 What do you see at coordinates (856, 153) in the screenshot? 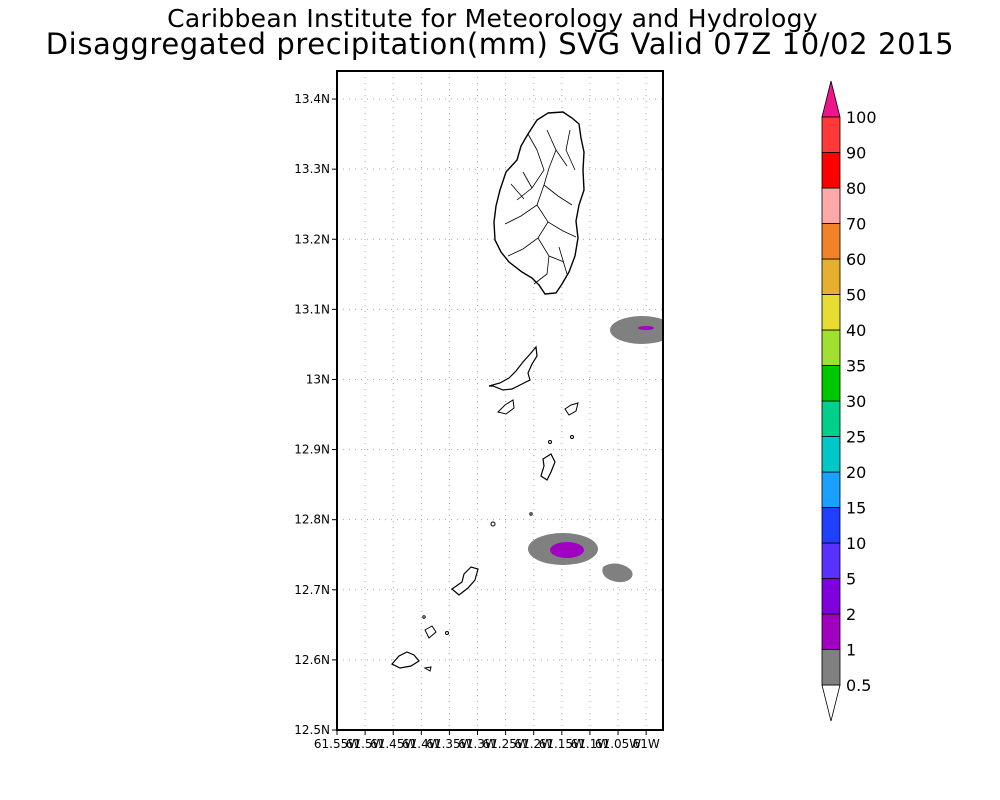
I see `colorbar-level-label: 90` at bounding box center [856, 153].